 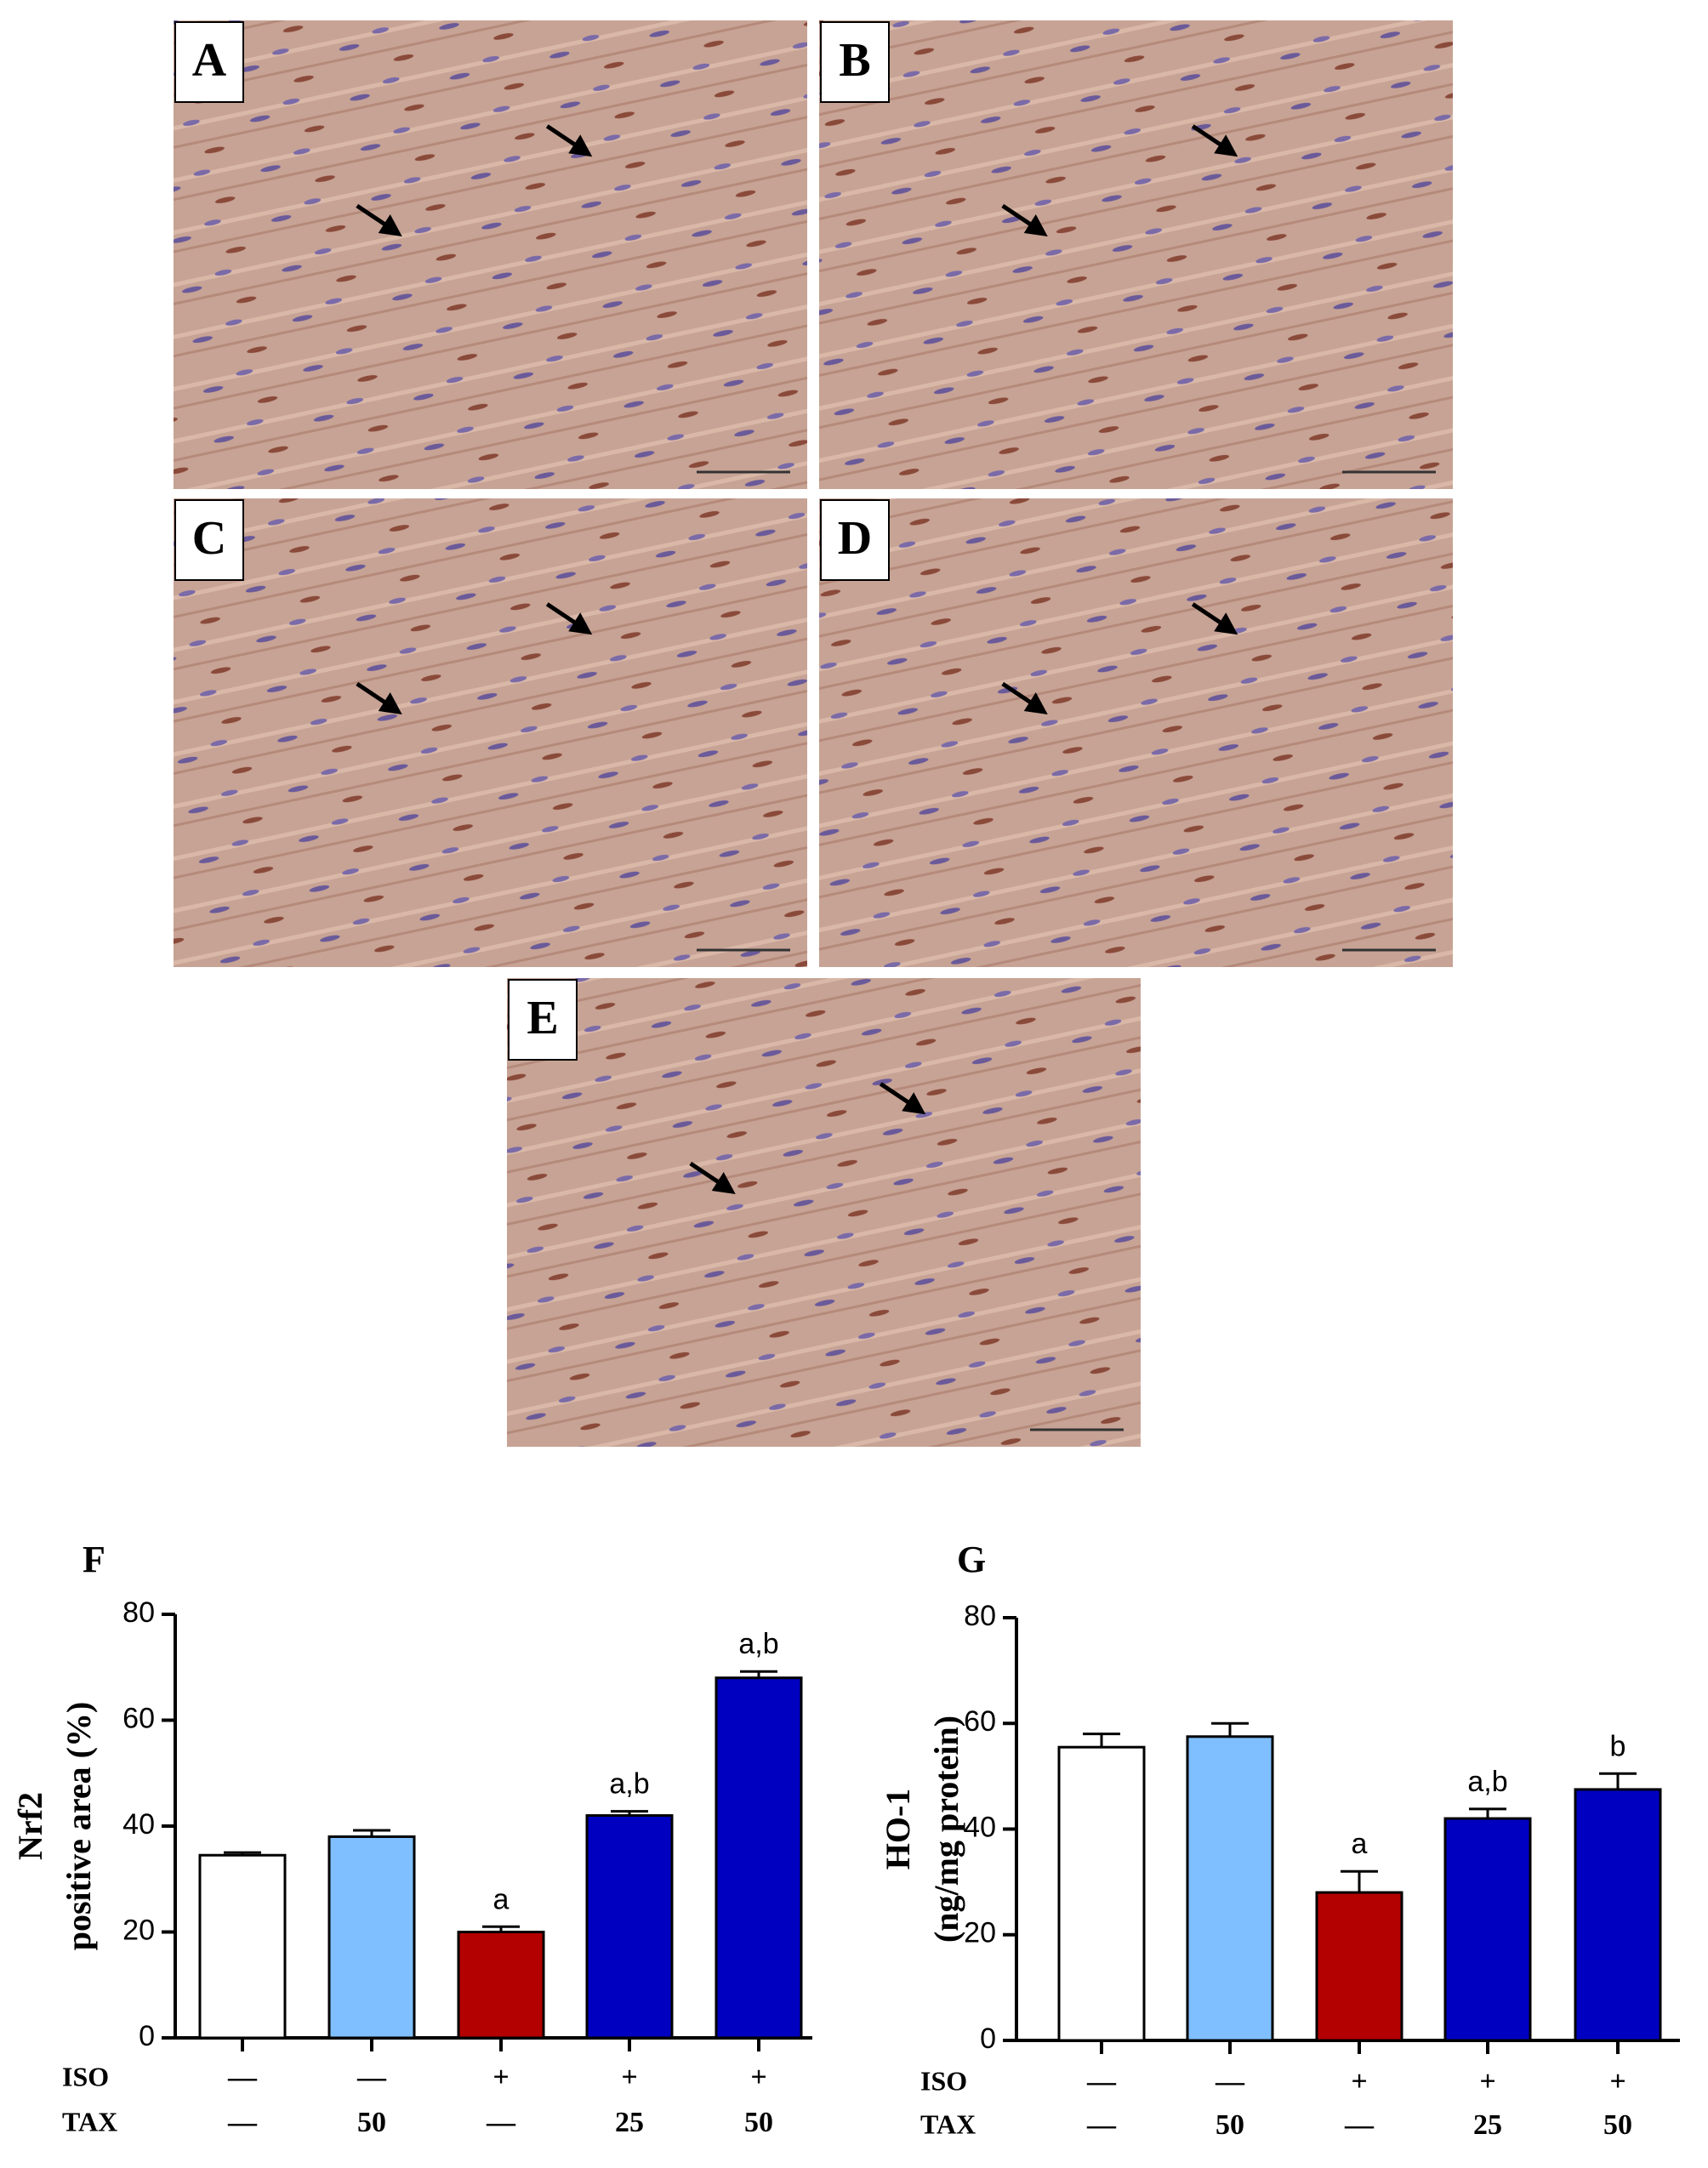 I want to click on panel-label: F, so click(x=94, y=1560).